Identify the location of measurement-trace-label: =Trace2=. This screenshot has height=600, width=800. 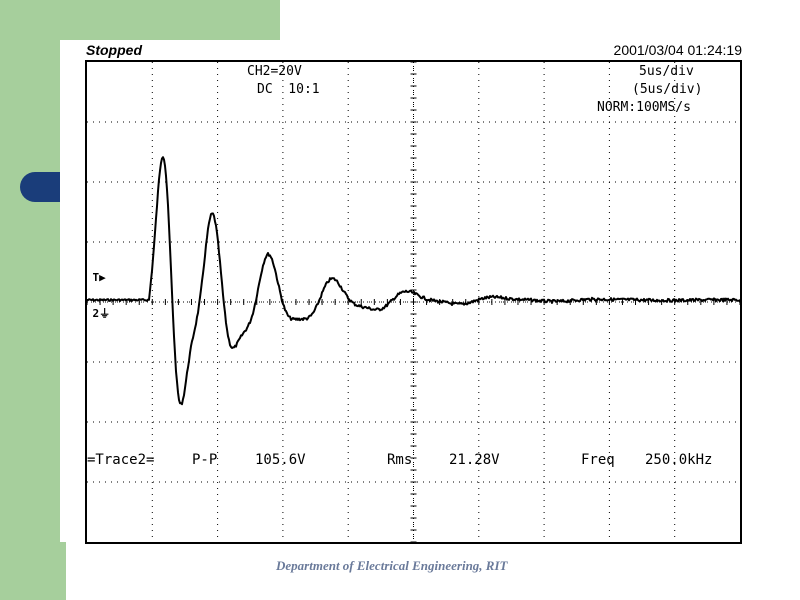
(121, 460).